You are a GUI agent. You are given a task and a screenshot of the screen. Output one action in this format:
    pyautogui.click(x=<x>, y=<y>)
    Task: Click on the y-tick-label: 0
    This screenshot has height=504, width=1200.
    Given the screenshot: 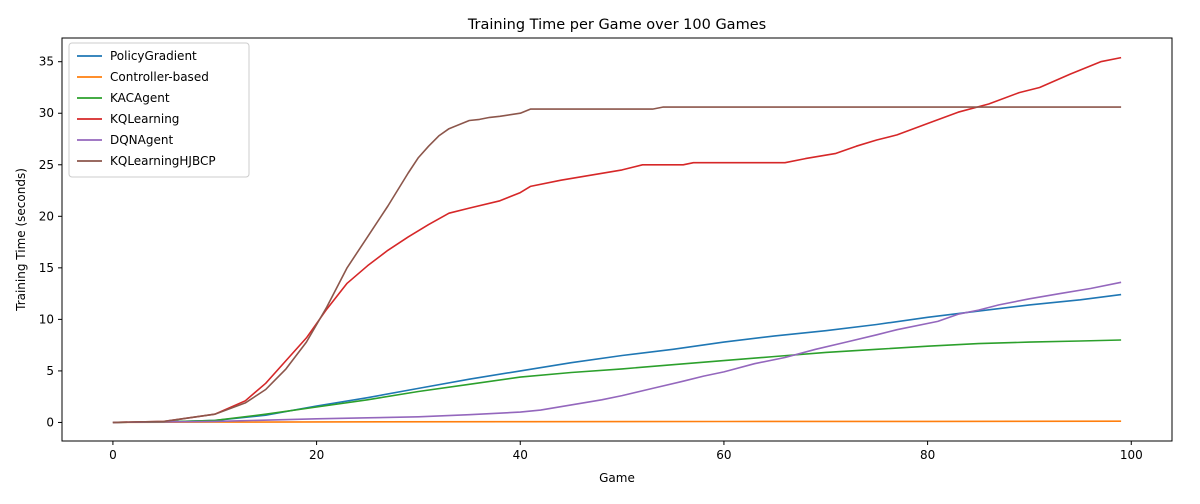 What is the action you would take?
    pyautogui.click(x=50, y=422)
    